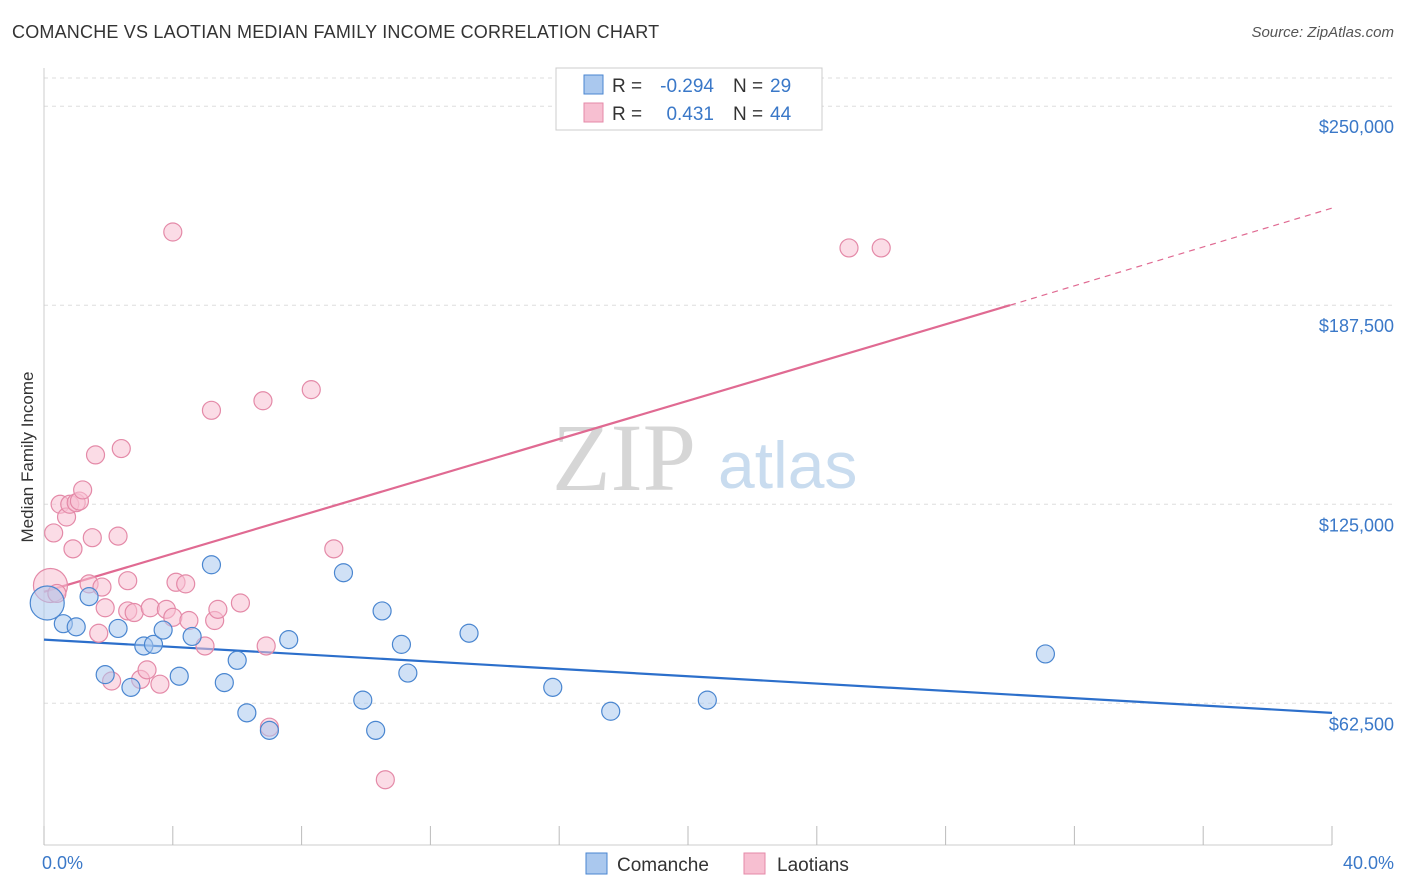 This screenshot has width=1406, height=892. What do you see at coordinates (704, 457) in the screenshot?
I see `watermark: ZIP atlas` at bounding box center [704, 457].